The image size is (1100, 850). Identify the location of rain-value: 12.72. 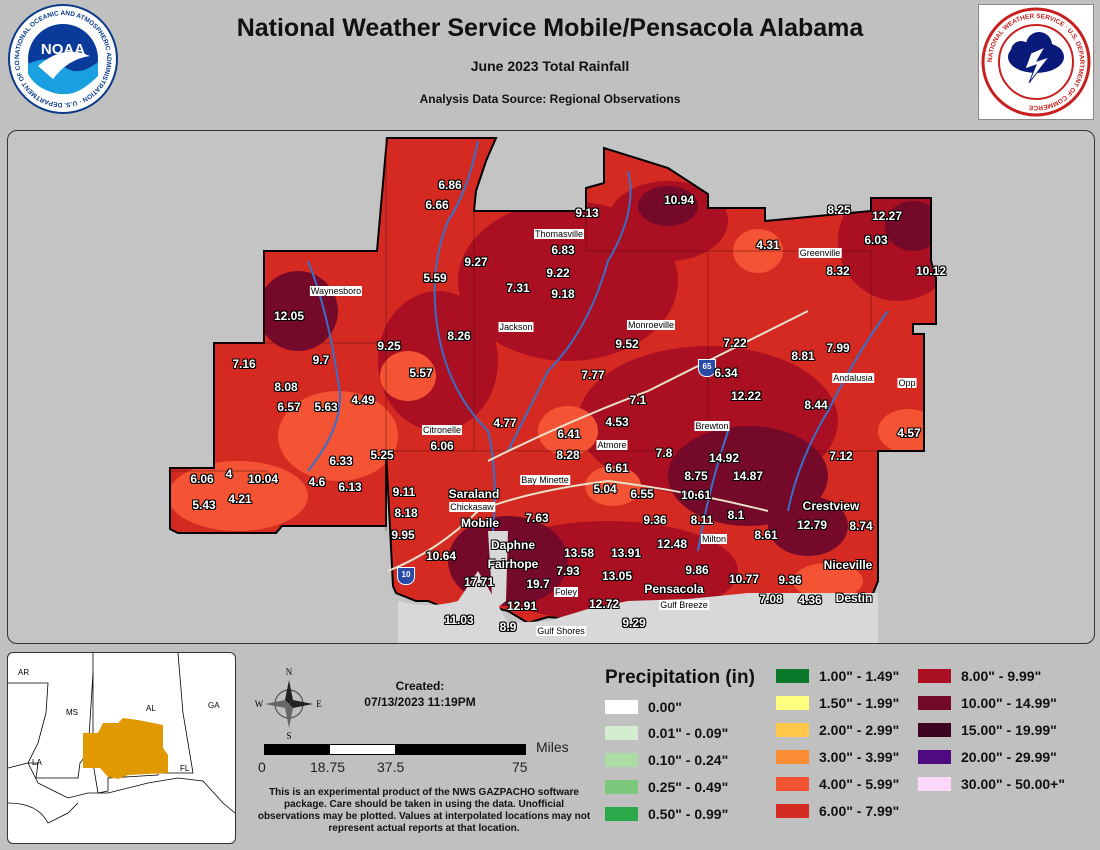
(604, 604).